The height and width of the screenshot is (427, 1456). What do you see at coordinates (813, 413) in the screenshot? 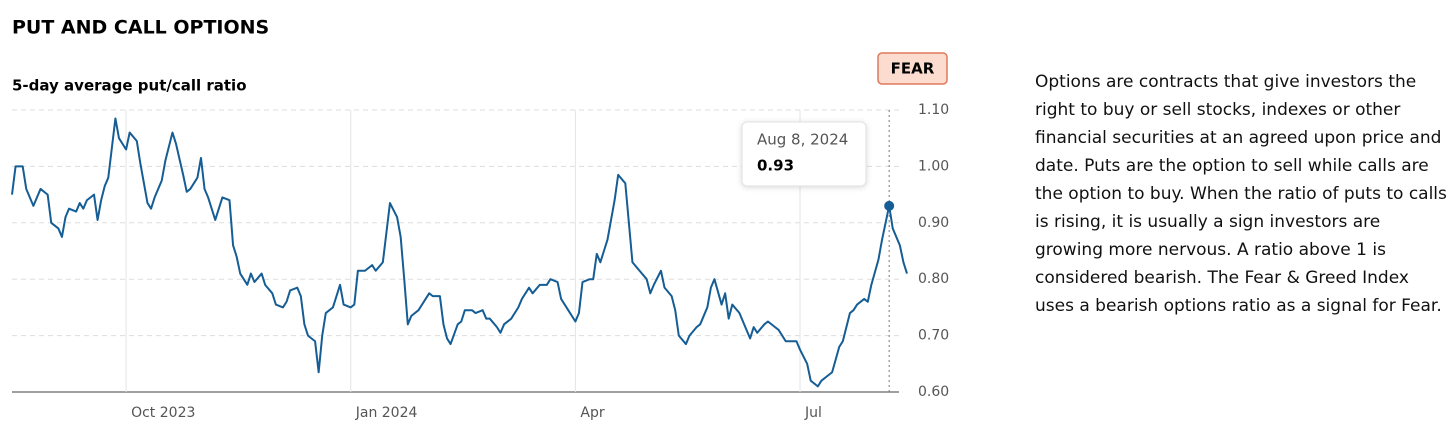
I see `x-tick-label: Jul` at bounding box center [813, 413].